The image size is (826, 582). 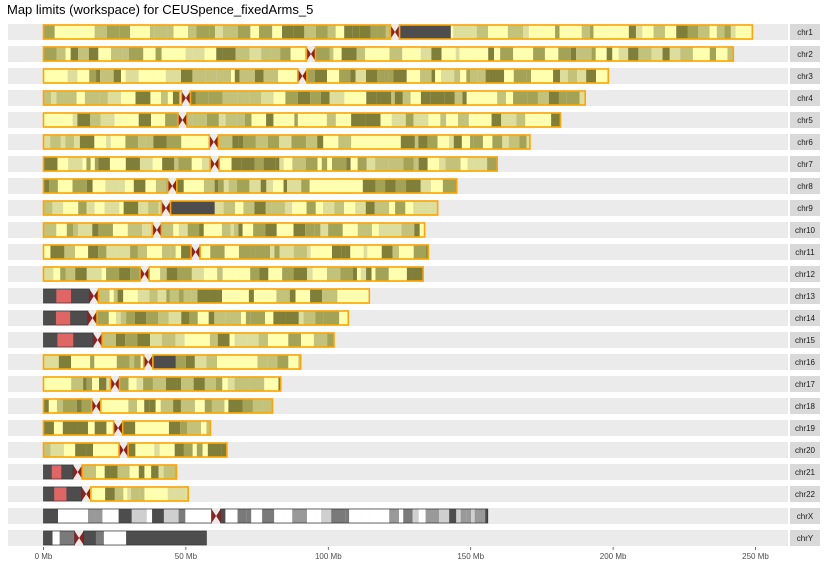 I want to click on band-chr19, so click(x=85, y=428).